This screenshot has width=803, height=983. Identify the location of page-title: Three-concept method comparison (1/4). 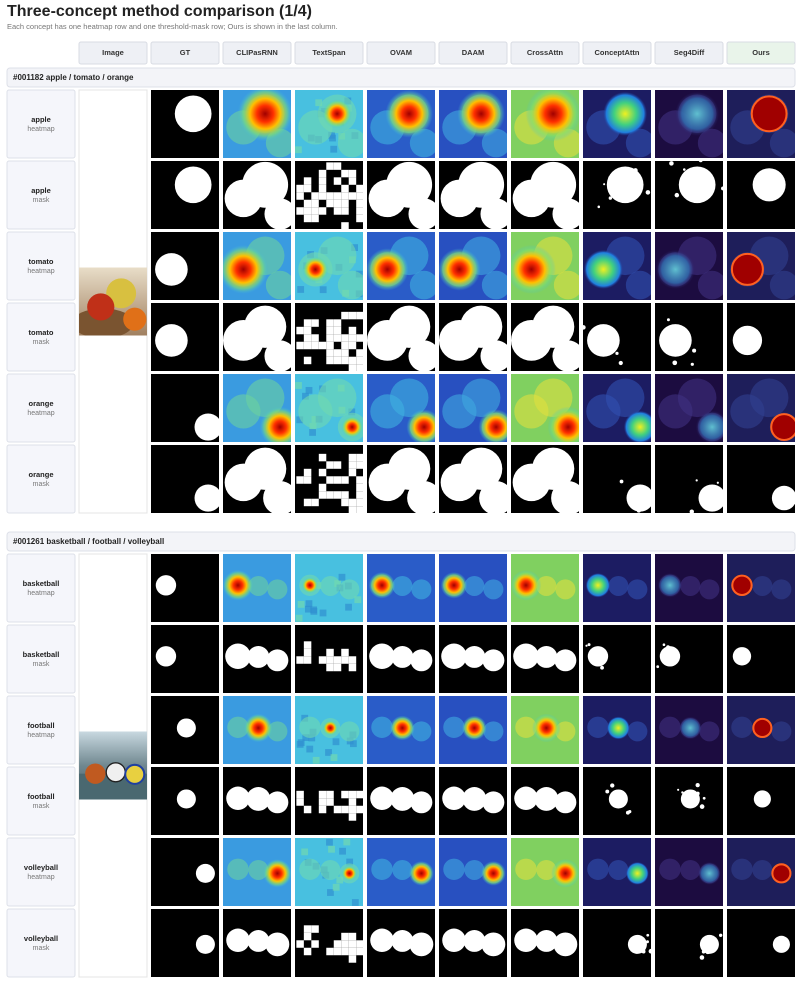
(159, 11).